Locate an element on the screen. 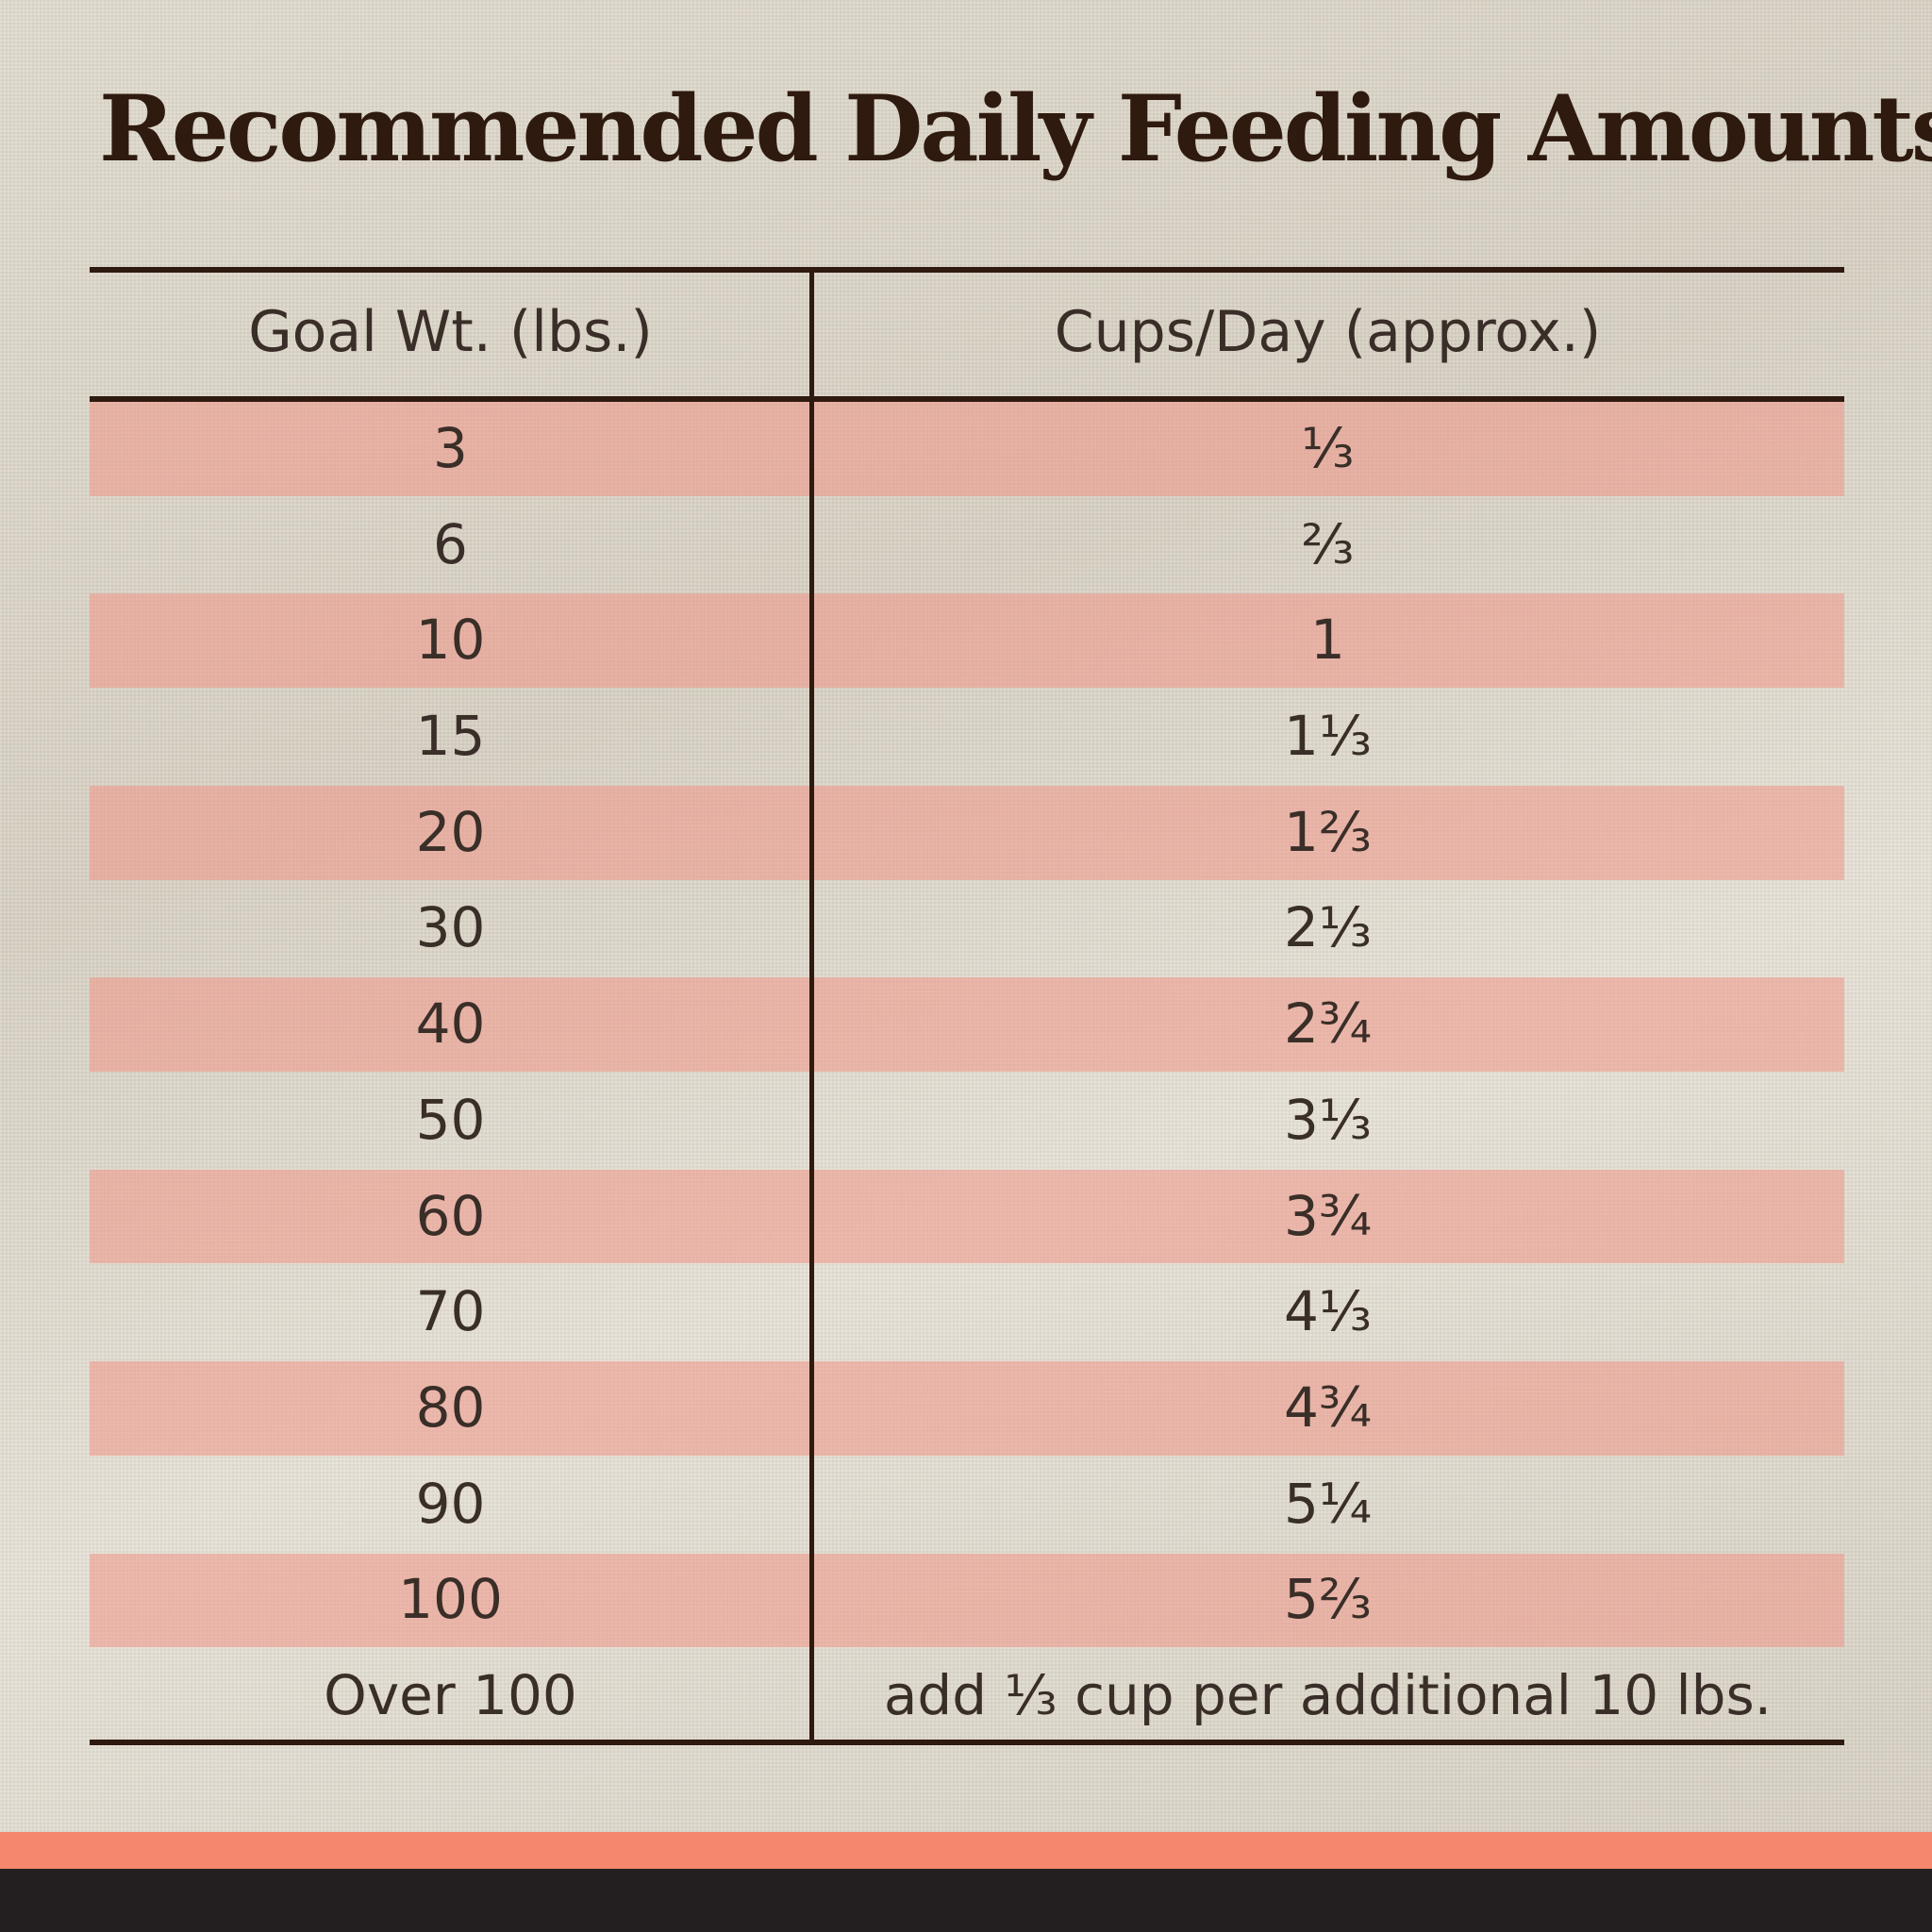 The image size is (1932, 1932). table-cell: 2⅓ is located at coordinates (1328, 927).